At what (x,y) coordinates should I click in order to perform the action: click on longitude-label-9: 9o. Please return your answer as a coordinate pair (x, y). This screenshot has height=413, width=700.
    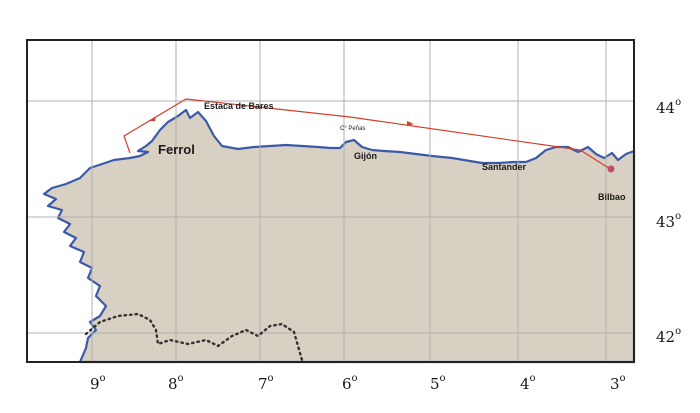
    Looking at the image, I should click on (98, 383).